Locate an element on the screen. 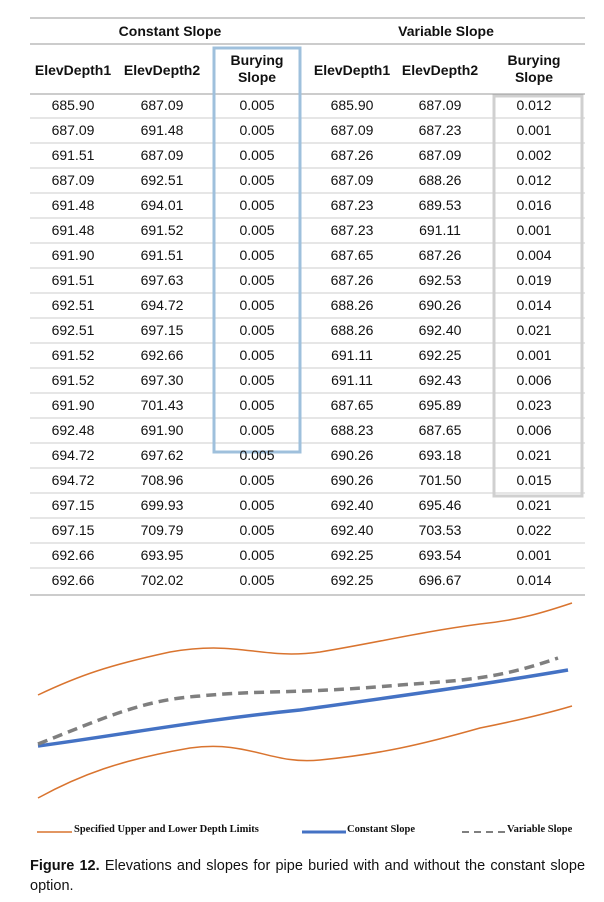 The height and width of the screenshot is (902, 604). constant-slope-line is located at coordinates (303, 708).